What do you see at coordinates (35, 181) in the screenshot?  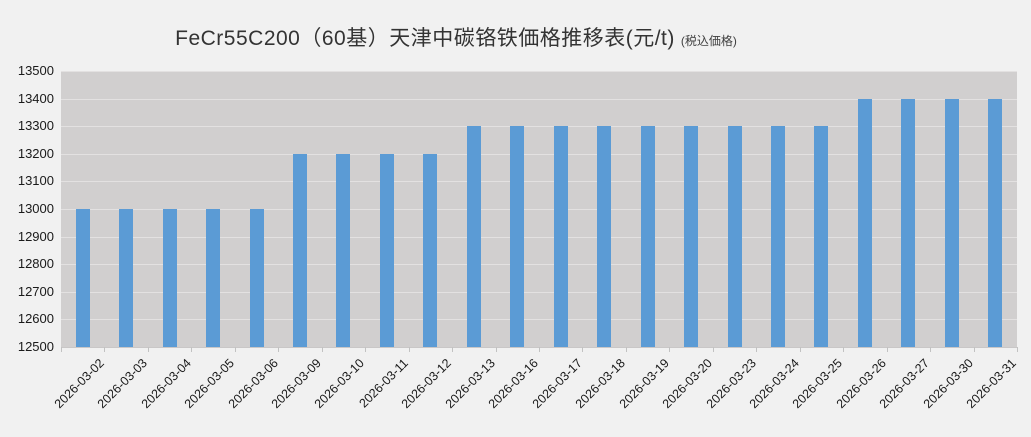 I see `y-tick-label: 13100` at bounding box center [35, 181].